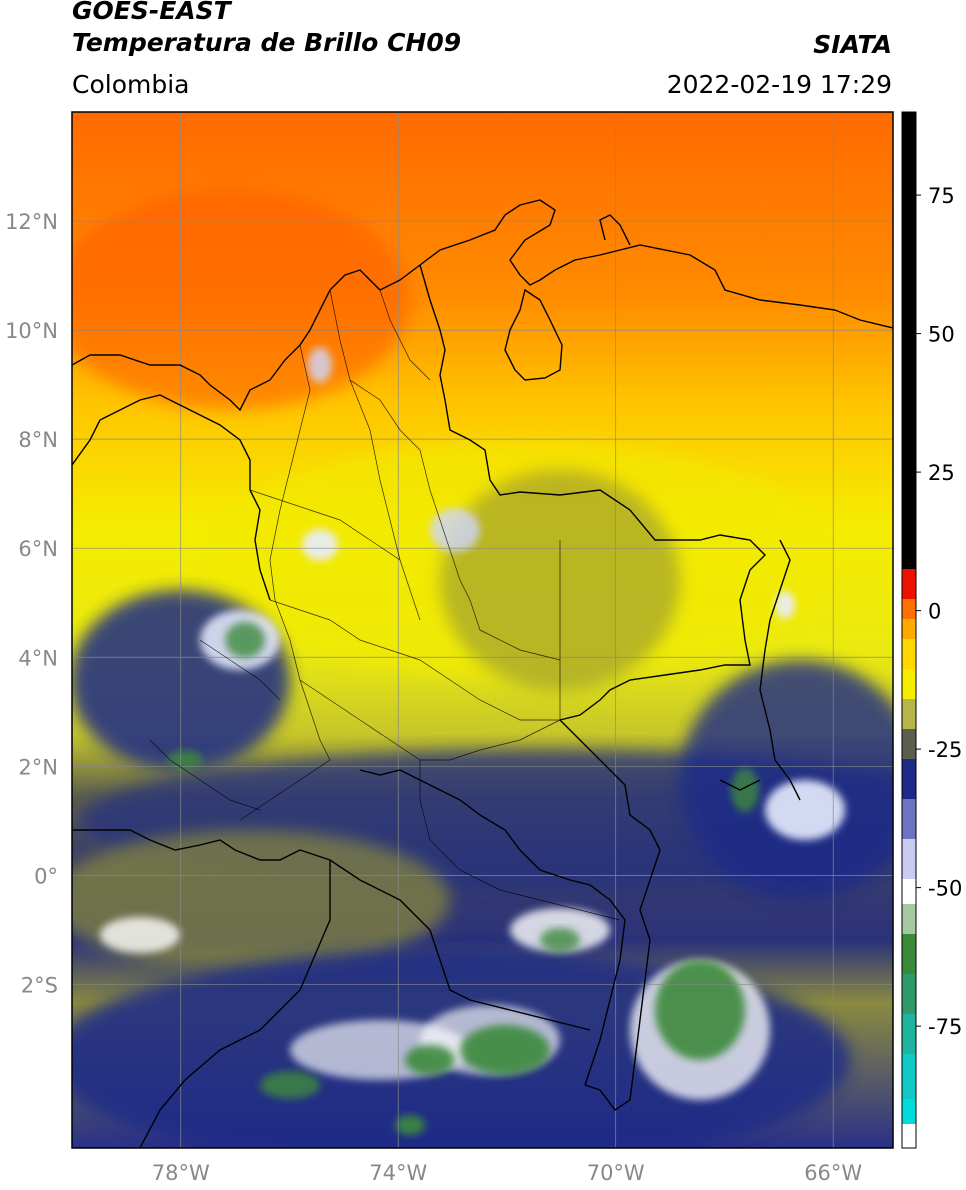  Describe the element at coordinates (39, 985) in the screenshot. I see `lat-tick-label: 2°S` at that location.